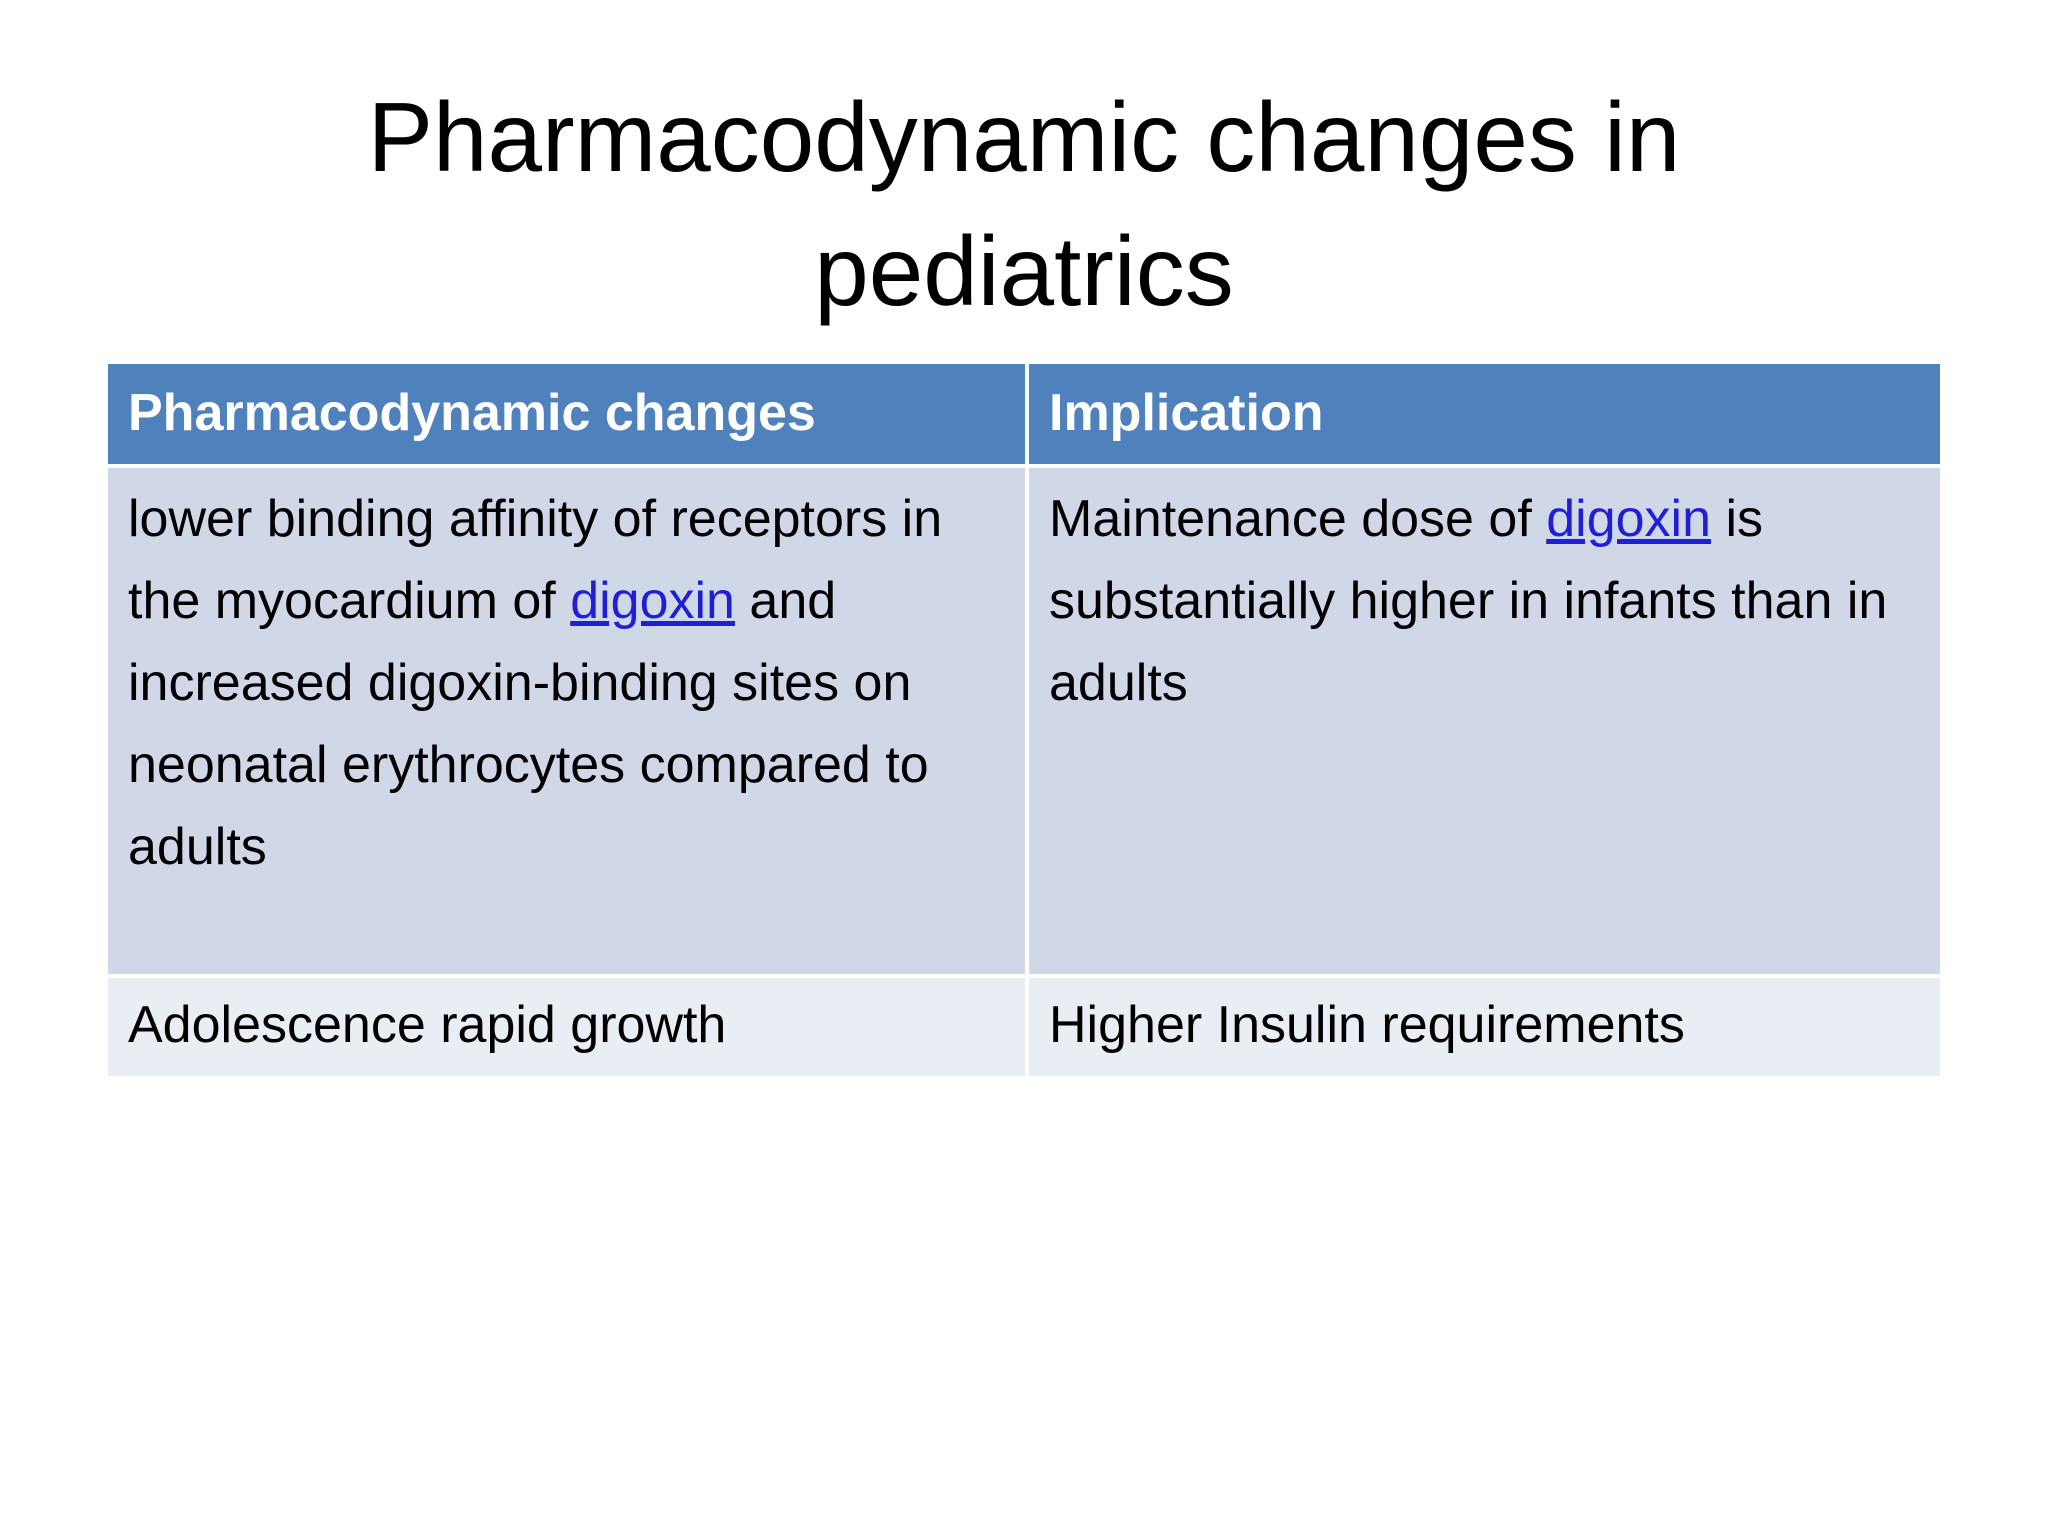  I want to click on slide-title: Pharmacodynamic changes in pediatrics, so click(1024, 204).